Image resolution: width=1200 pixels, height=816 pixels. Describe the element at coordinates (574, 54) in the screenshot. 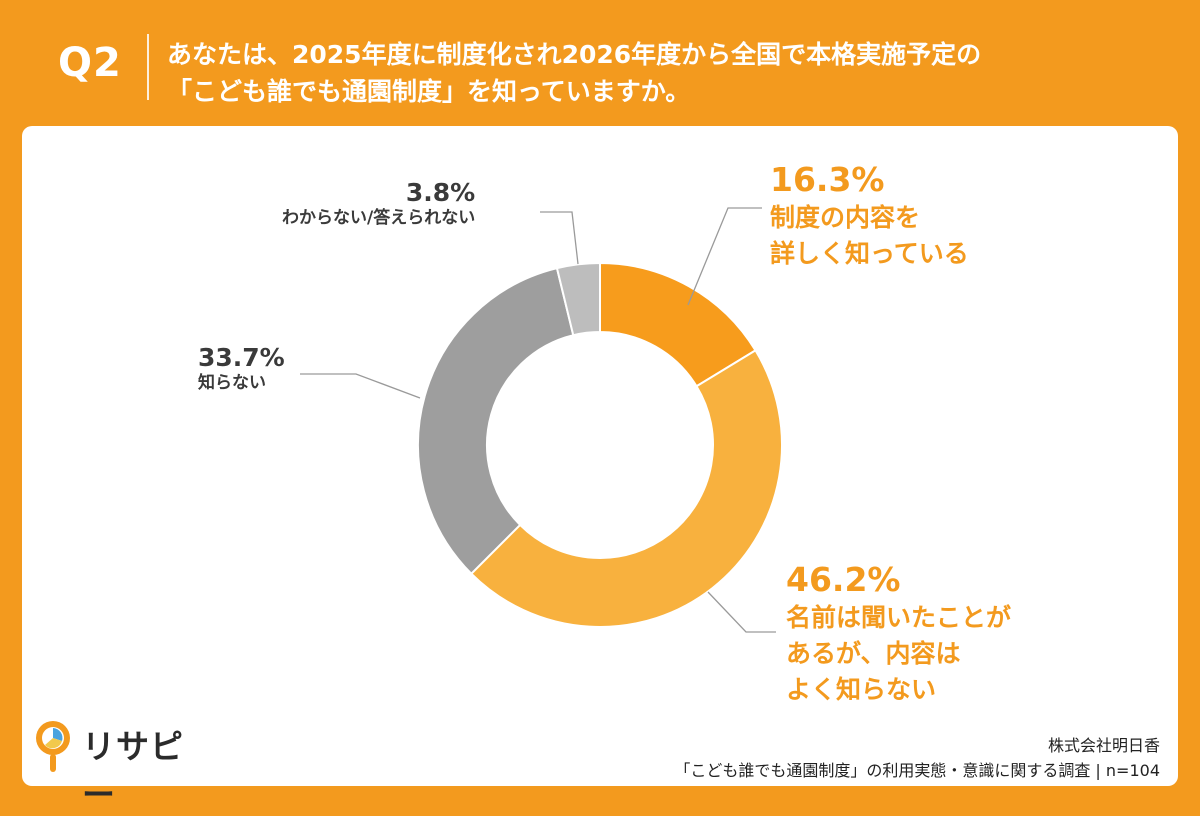

I see `question-line-1: あなたは、2025年度に制度化され2026年度から全国で本格実施予定の` at that location.